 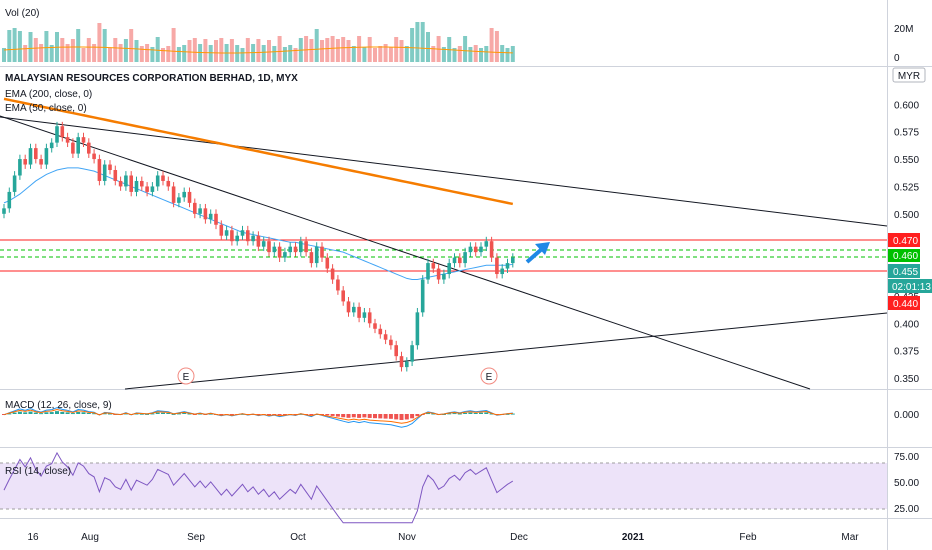 What do you see at coordinates (38, 471) in the screenshot?
I see `rsi-label: RSI (14, close)` at bounding box center [38, 471].